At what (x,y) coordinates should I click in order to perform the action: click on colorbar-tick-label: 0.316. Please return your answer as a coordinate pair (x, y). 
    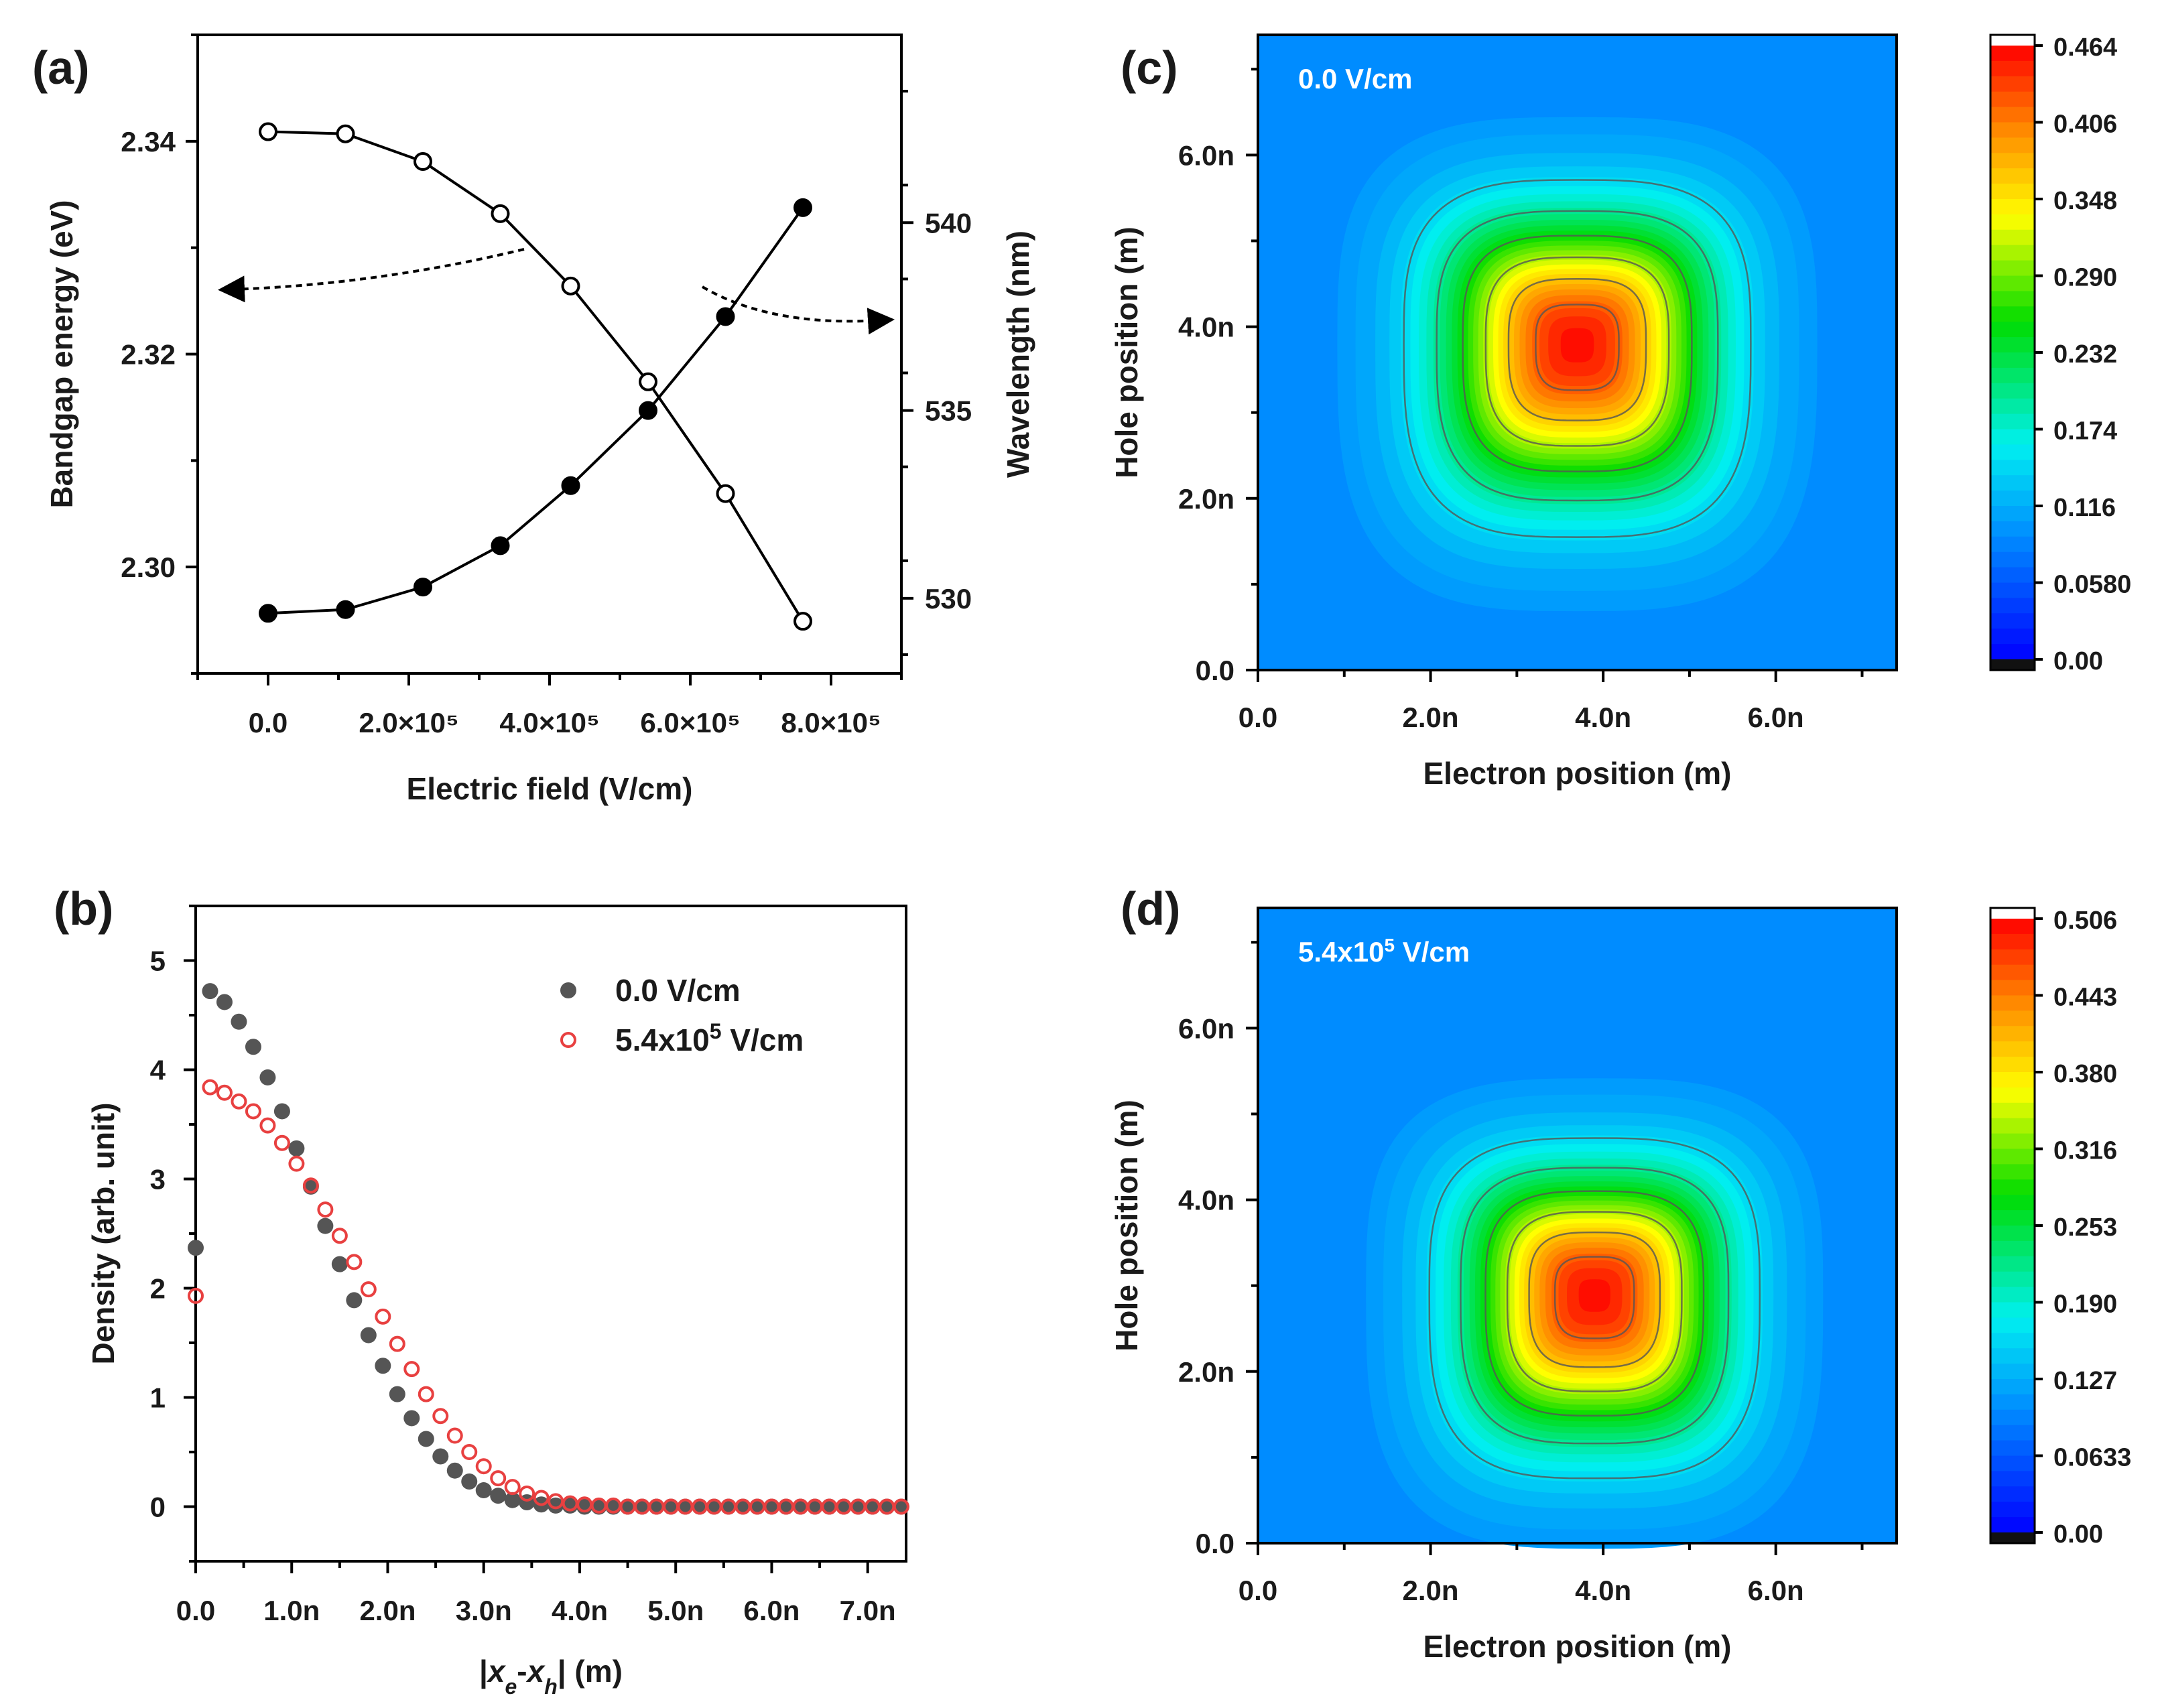
    Looking at the image, I should click on (2085, 1151).